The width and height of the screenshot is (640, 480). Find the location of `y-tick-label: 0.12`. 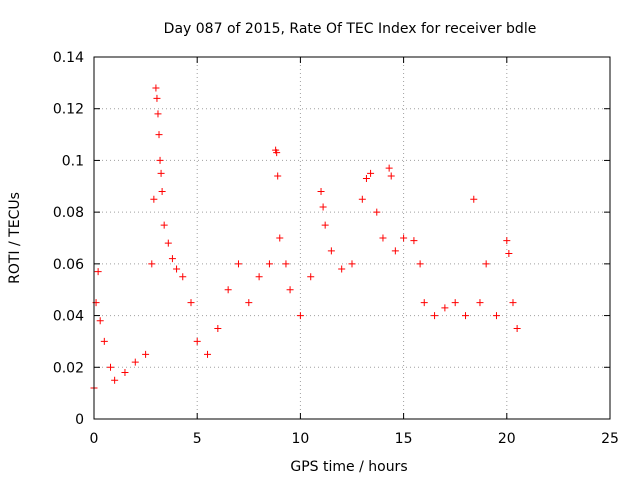

y-tick-label: 0.12 is located at coordinates (68, 110).